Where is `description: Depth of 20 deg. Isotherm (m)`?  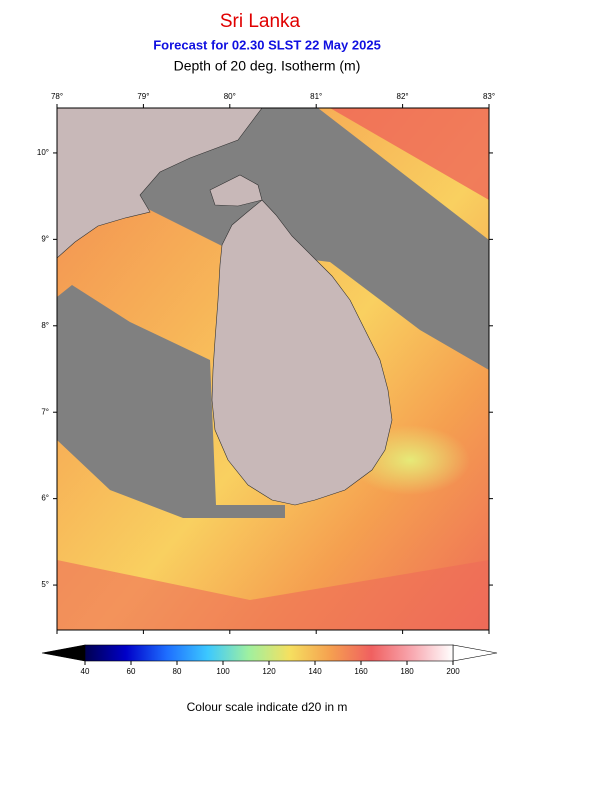
description: Depth of 20 deg. Isotherm (m) is located at coordinates (267, 66).